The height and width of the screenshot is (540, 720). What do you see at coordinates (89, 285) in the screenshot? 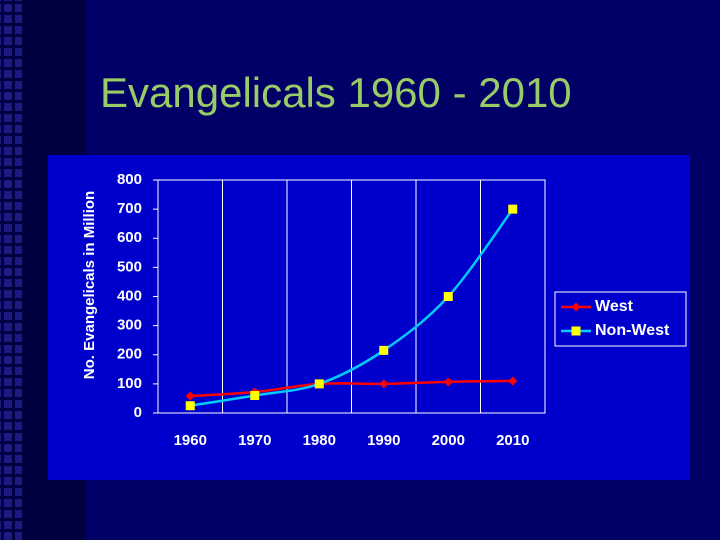
I see `y-axis-label: No. Evangelicals in Million` at bounding box center [89, 285].